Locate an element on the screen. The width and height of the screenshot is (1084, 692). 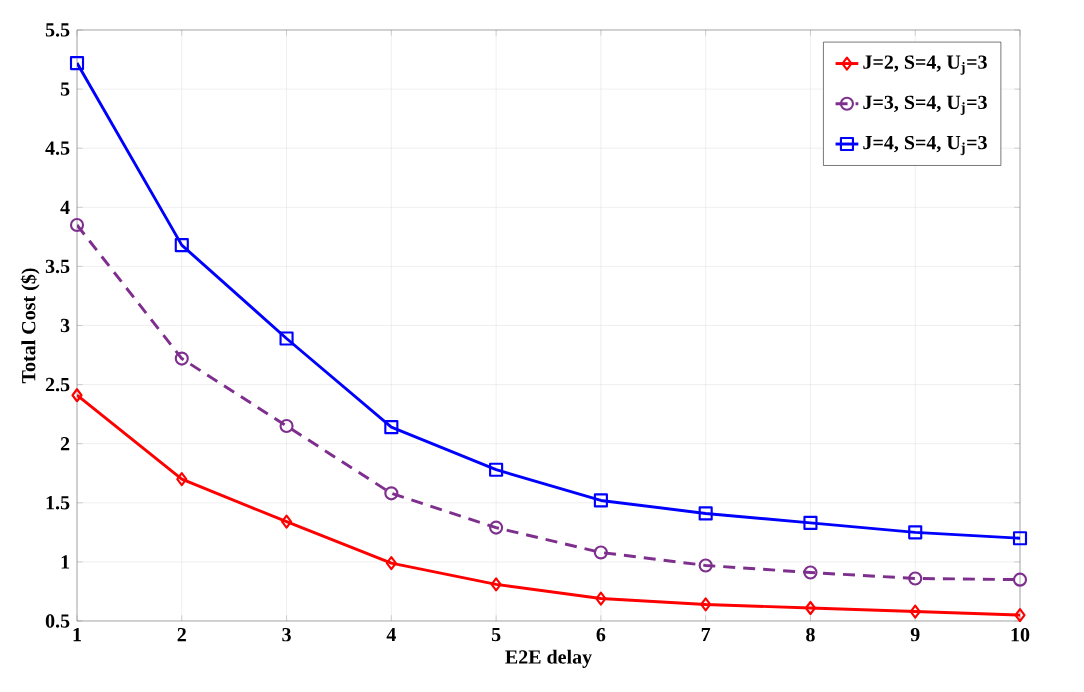
legend-label: J=3, S=4, U$_{j}$=3 is located at coordinates (925, 105).